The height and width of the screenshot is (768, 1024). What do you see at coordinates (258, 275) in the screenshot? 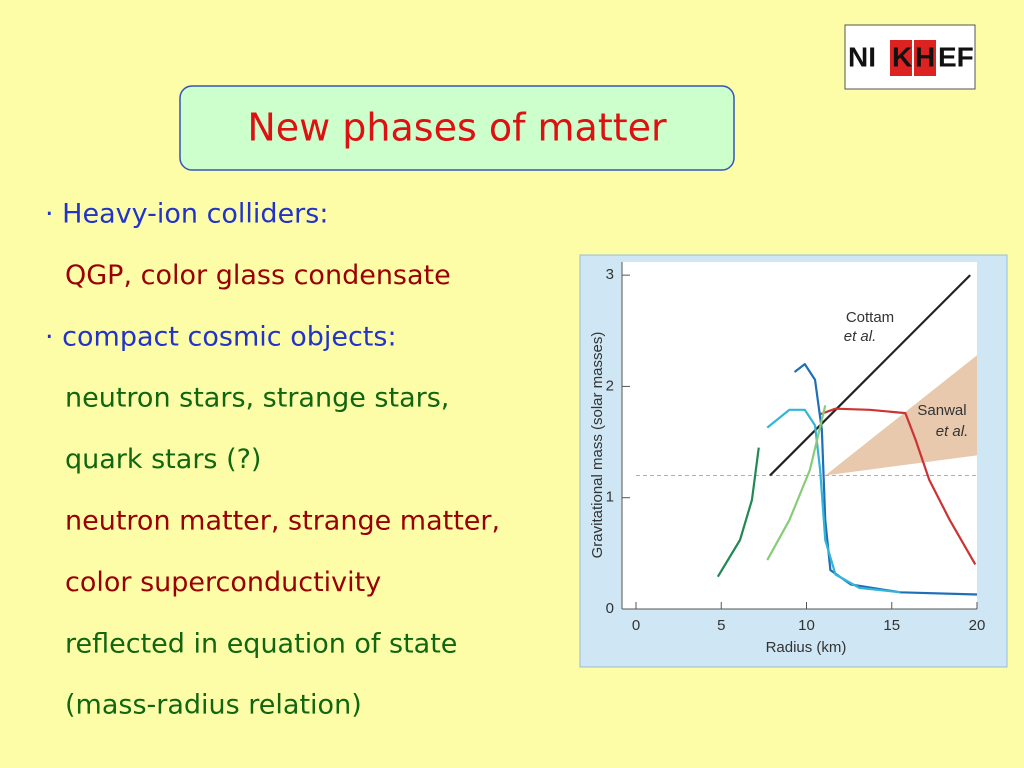
I see `bullet-text: QGP, color glass condensate` at bounding box center [258, 275].